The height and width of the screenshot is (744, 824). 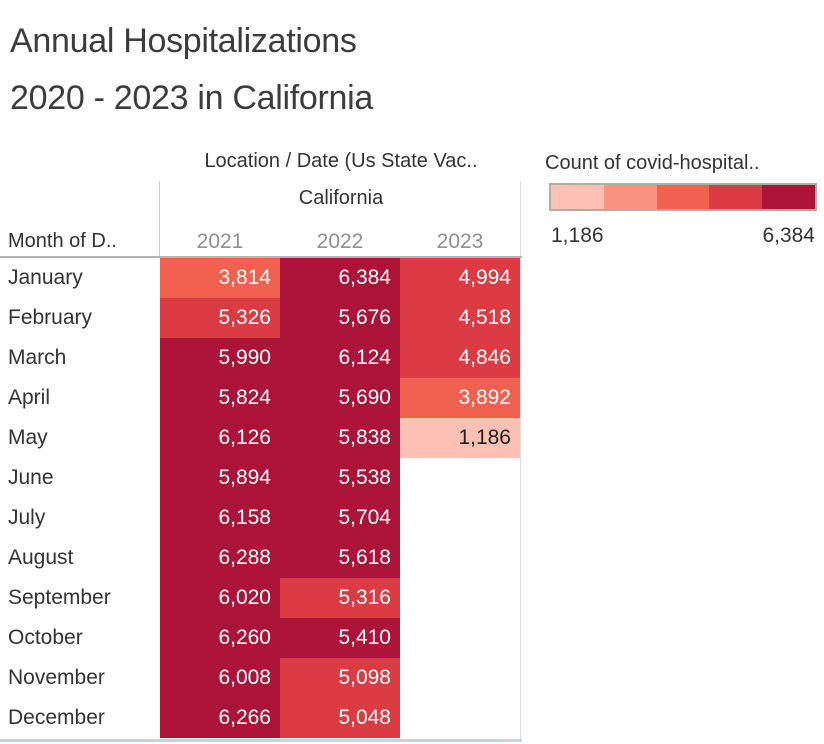 I want to click on heatmap-cell-2023-july, so click(x=460, y=518).